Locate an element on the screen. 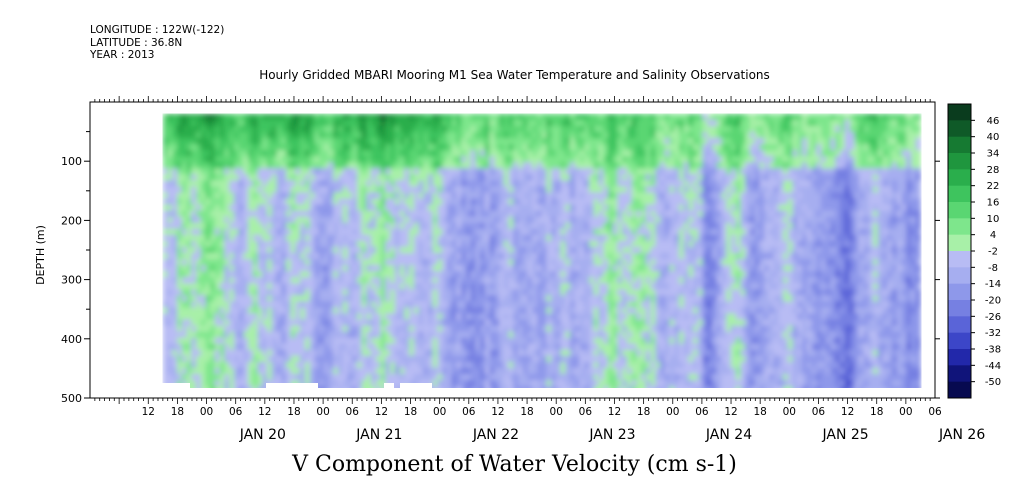 This screenshot has width=1009, height=504. x-day-label: JAN 23 is located at coordinates (611, 435).